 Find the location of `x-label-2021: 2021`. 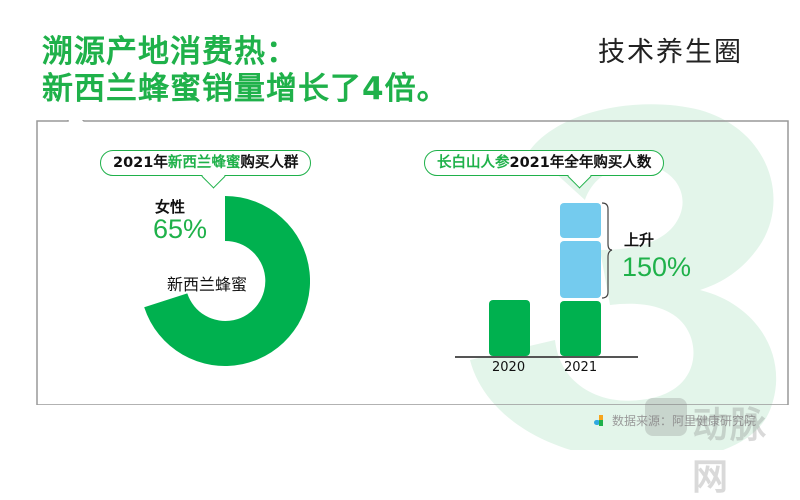

x-label-2021: 2021 is located at coordinates (581, 367).